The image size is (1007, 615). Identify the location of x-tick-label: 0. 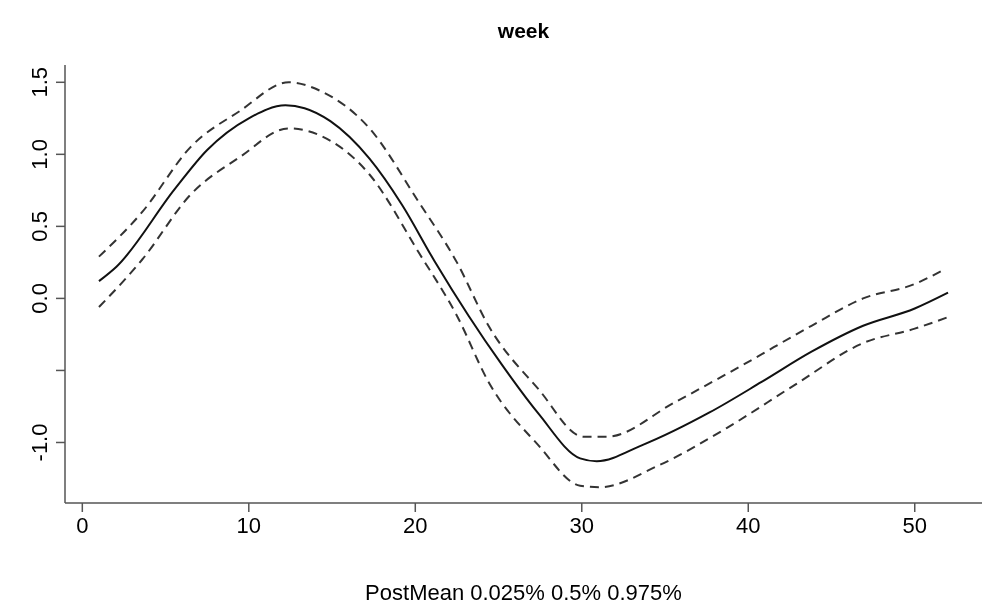
(82, 525).